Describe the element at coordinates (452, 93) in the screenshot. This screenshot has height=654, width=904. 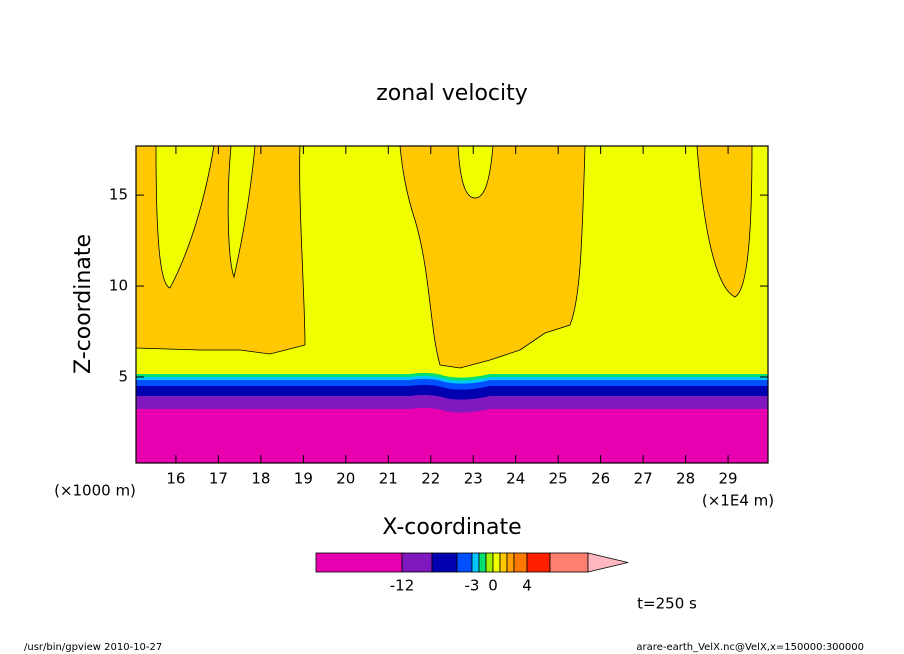
I see `chart-title: zonal velocity` at that location.